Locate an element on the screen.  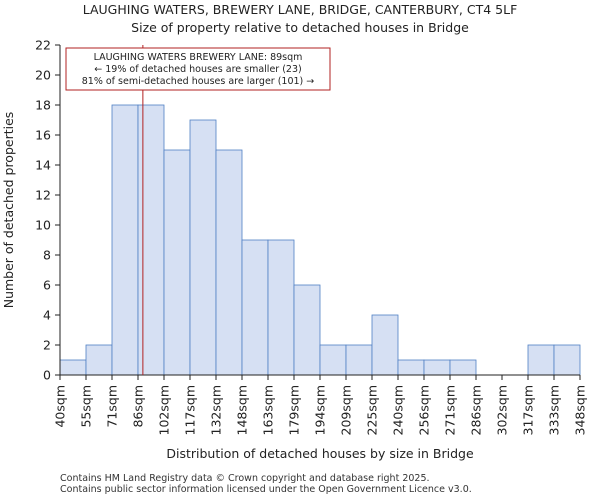
x-tick-label: 71sqm is located at coordinates (112, 406).